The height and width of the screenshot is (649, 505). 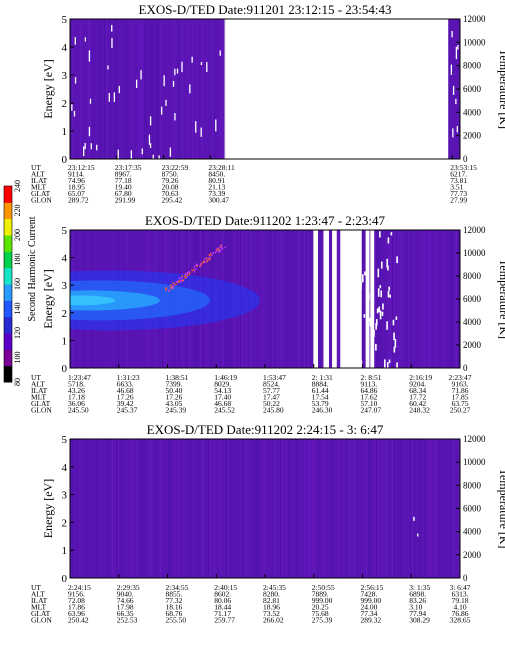 What do you see at coordinates (472, 299) in the screenshot?
I see `y2-tick-label: 6000` at bounding box center [472, 299].